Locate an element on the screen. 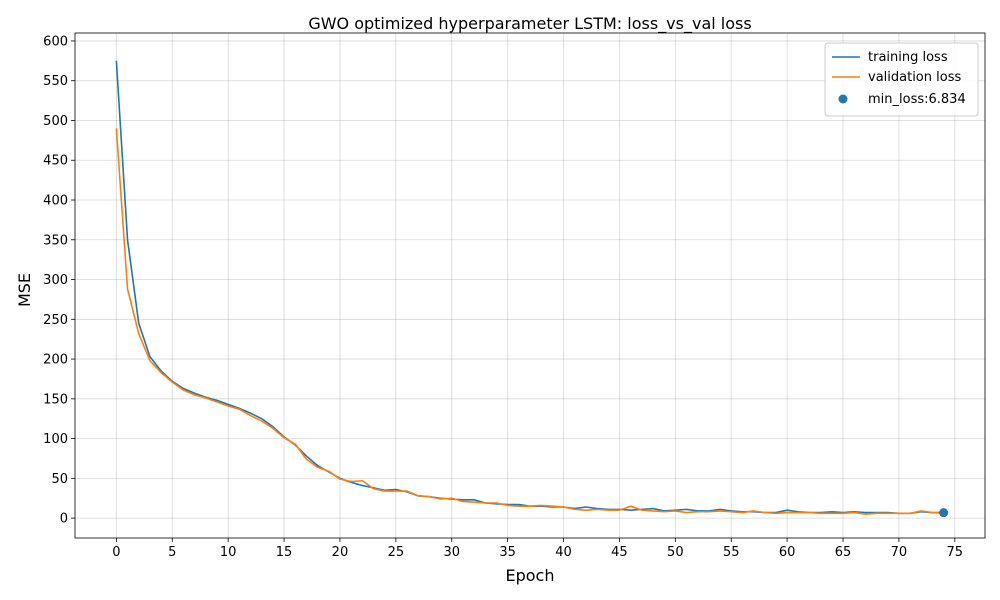 The height and width of the screenshot is (600, 1000). y-tick-label: 550 is located at coordinates (55, 81).